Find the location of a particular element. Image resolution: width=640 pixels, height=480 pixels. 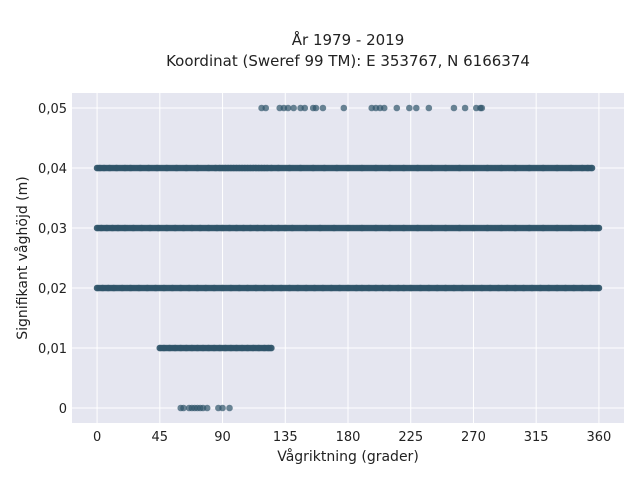

x-tick-label: 0 is located at coordinates (97, 437).